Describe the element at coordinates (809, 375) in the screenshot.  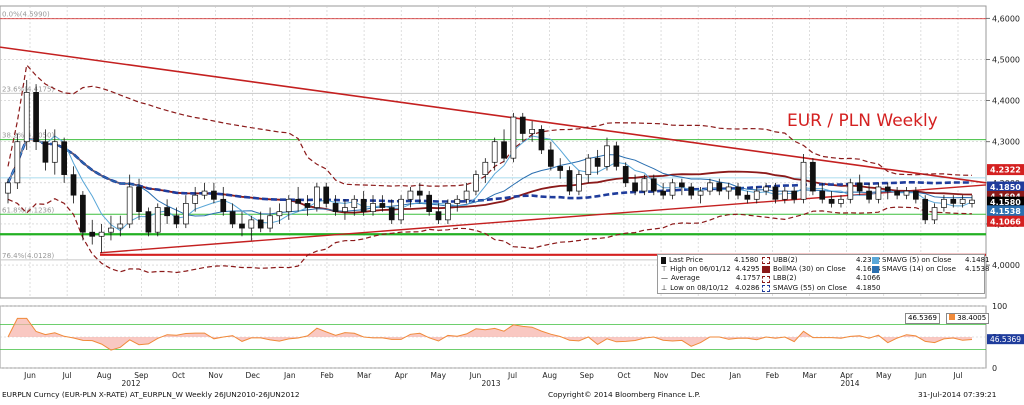
I see `x-tick-label: Mar` at that location.